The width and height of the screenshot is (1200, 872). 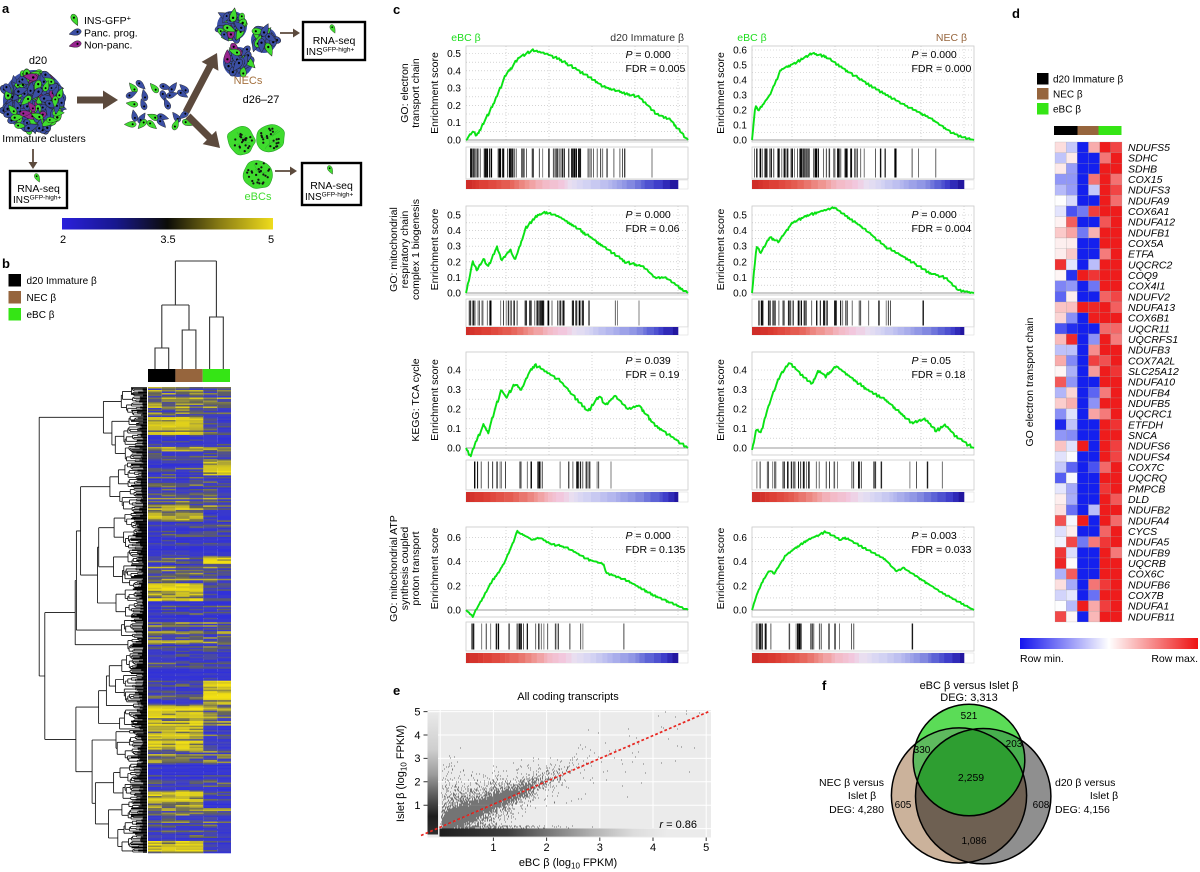 I want to click on svg-text: CYCS, so click(x=1142, y=532).